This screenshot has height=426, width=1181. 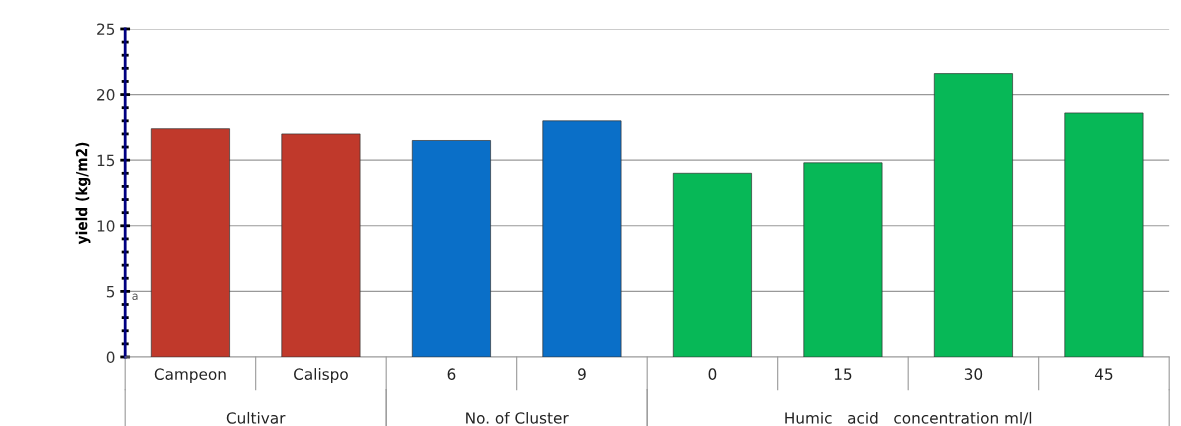 I want to click on x-tick-label: Campeon, so click(x=190, y=375).